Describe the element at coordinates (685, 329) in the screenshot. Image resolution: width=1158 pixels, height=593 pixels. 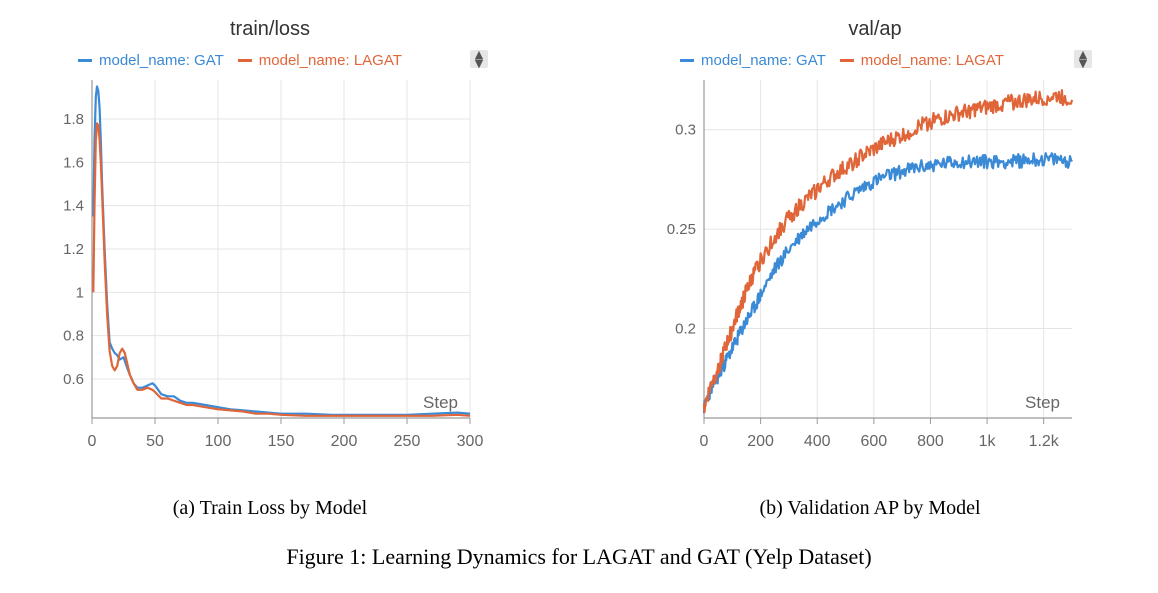
I see `y-tick-label: 0.2` at that location.